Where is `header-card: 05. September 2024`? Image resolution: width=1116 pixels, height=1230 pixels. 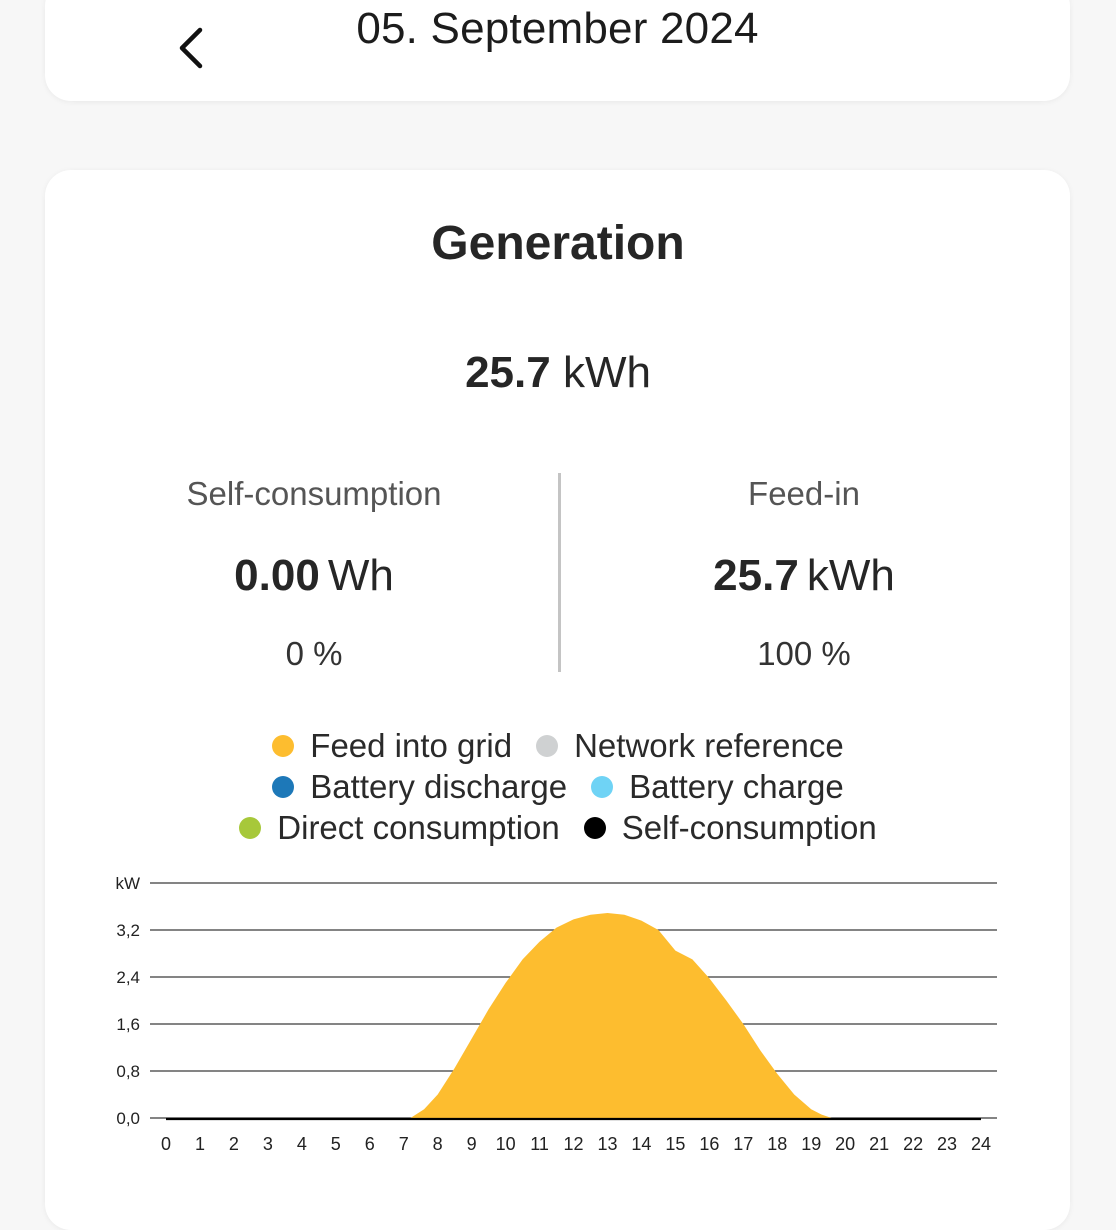 header-card: 05. September 2024 is located at coordinates (557, 50).